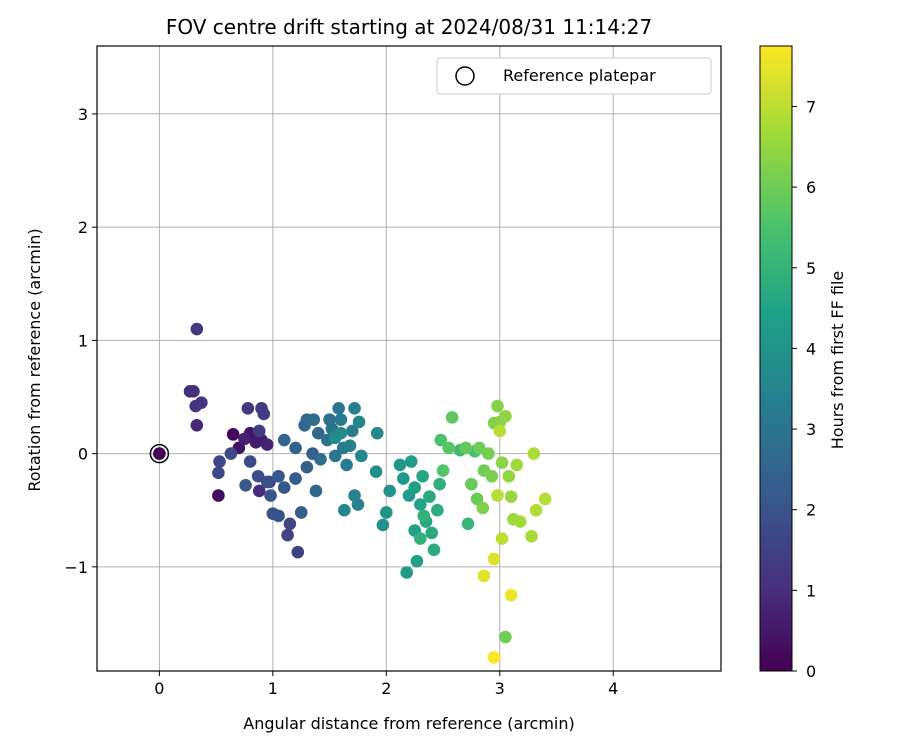 The width and height of the screenshot is (900, 750). What do you see at coordinates (273, 688) in the screenshot?
I see `x-tick-label: 1` at bounding box center [273, 688].